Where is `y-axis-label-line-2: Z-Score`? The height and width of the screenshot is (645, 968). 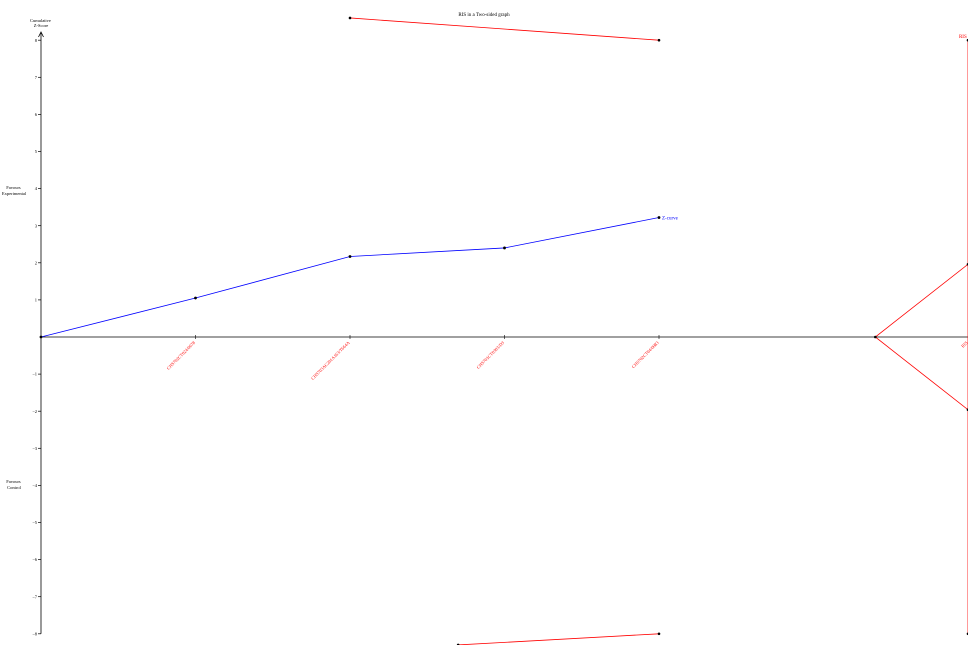
y-axis-label-line-2: Z-Score is located at coordinates (41, 25).